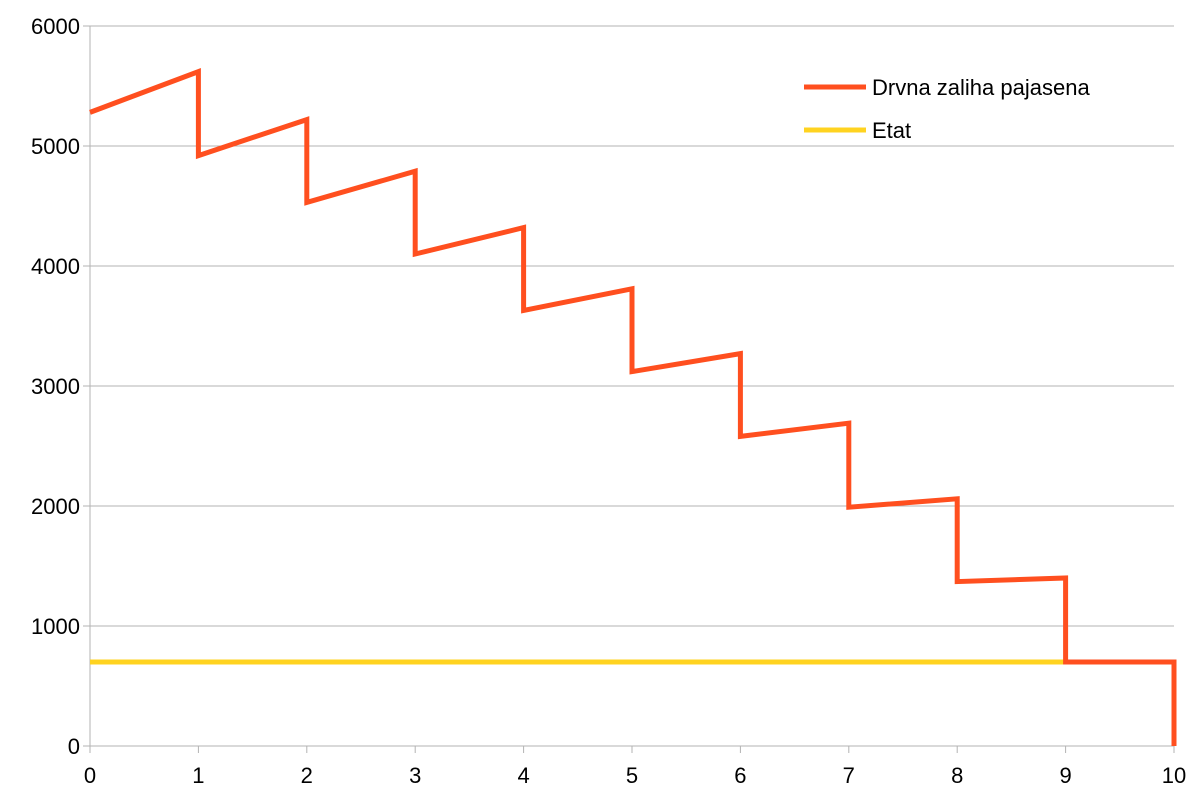 The width and height of the screenshot is (1190, 789). Describe the element at coordinates (632, 775) in the screenshot. I see `x-tick-label: 5` at that location.